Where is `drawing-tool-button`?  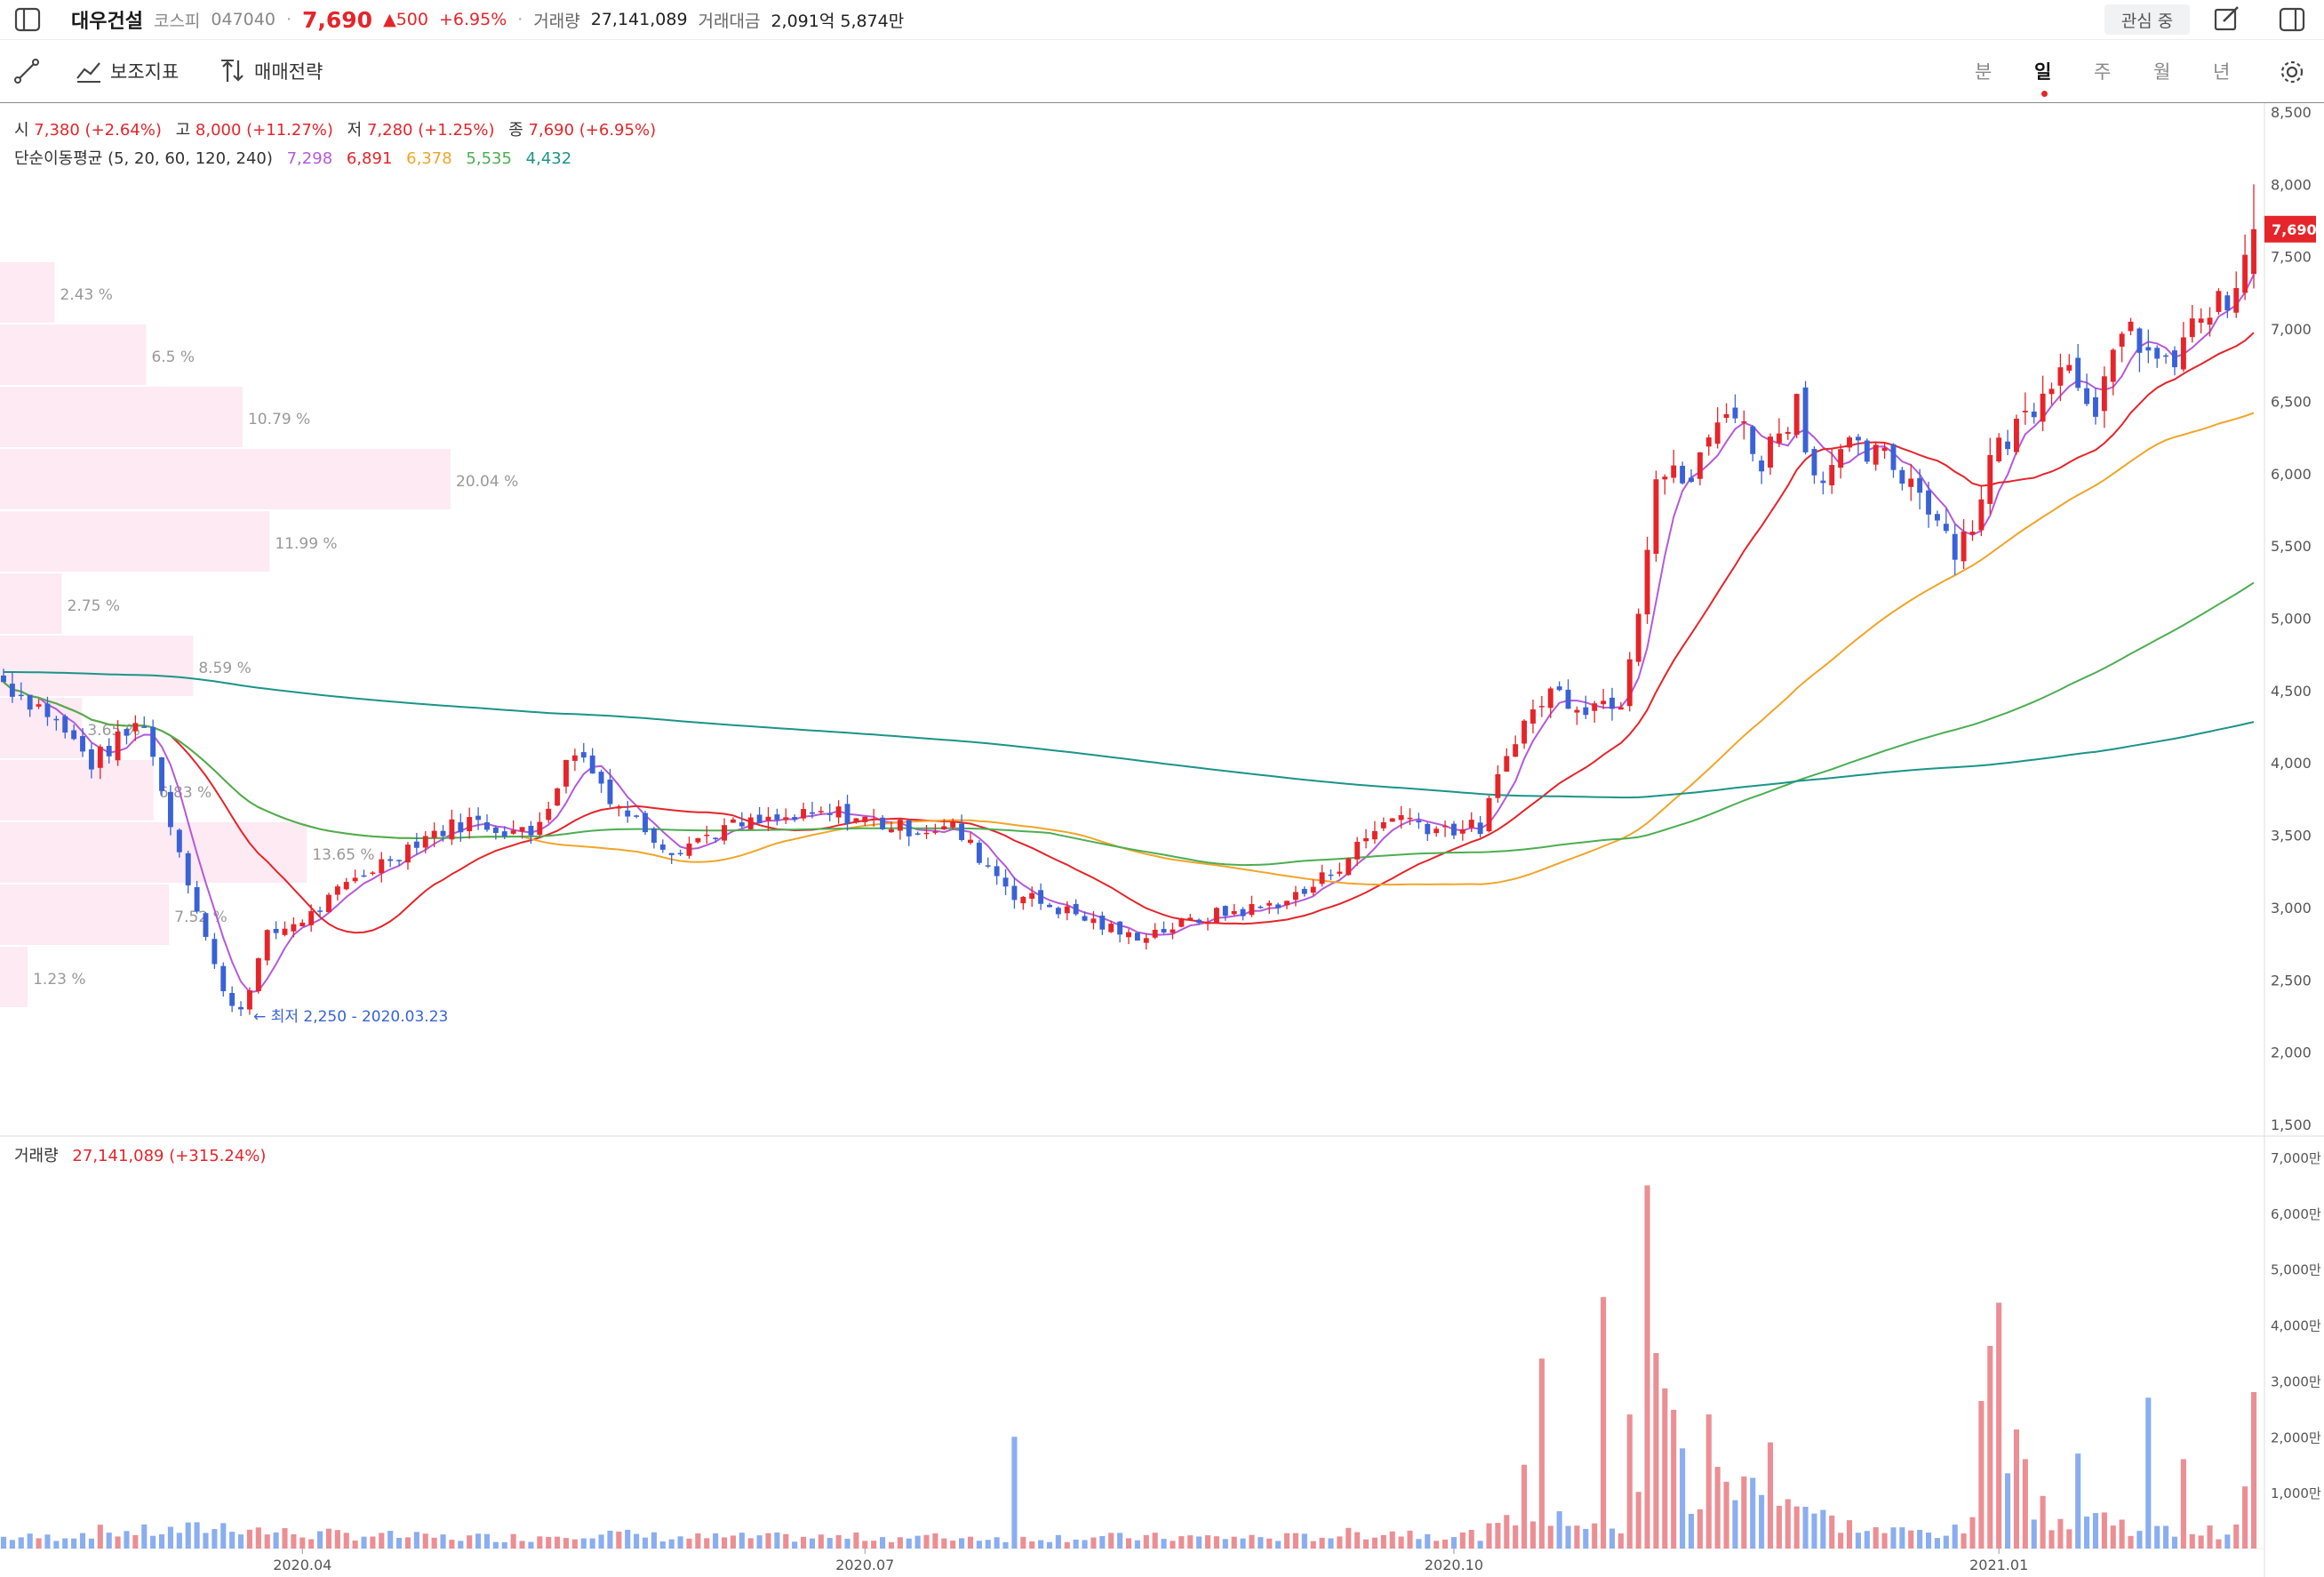 drawing-tool-button is located at coordinates (26, 71).